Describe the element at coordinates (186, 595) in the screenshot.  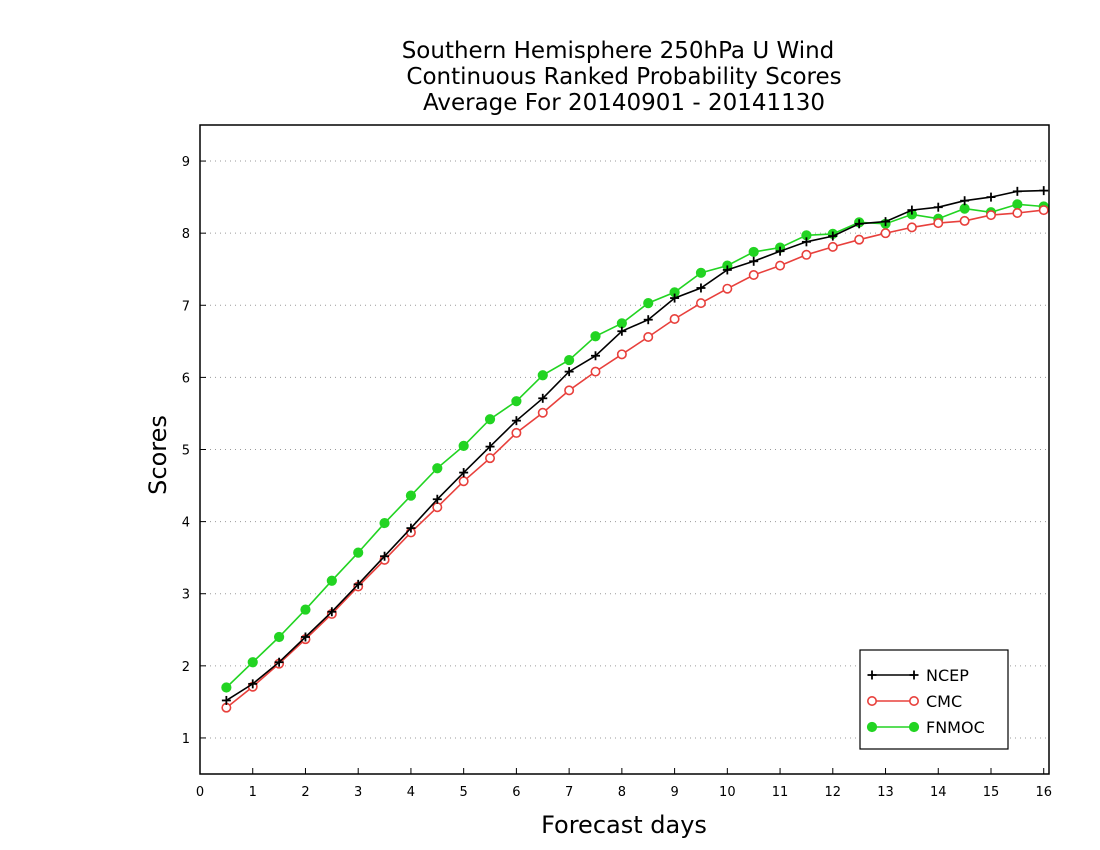
I see `y-tick-label: 3` at that location.